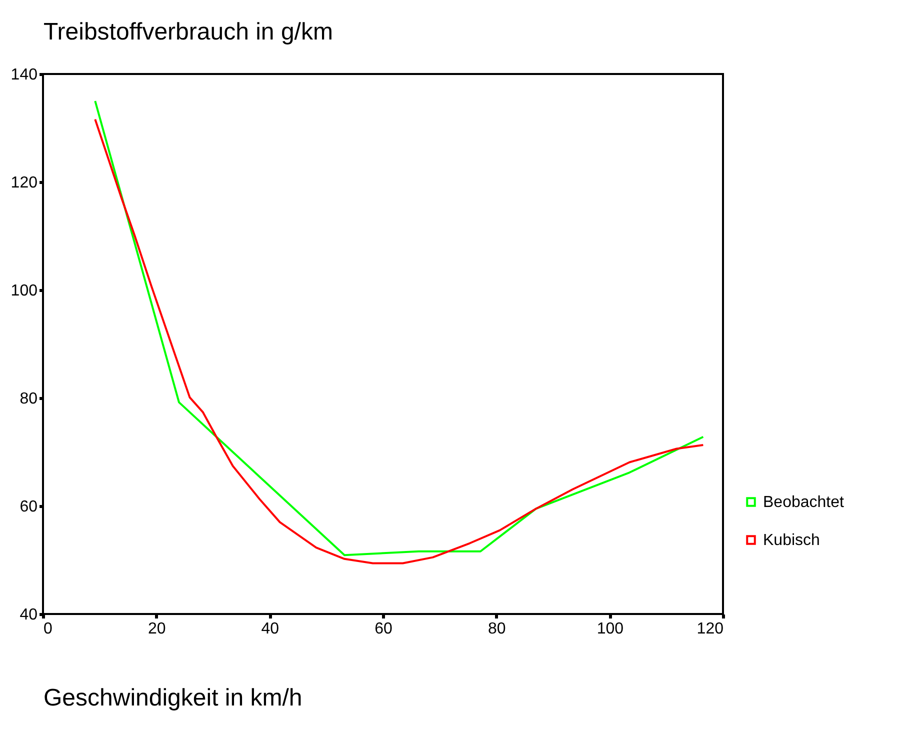  Describe the element at coordinates (383, 629) in the screenshot. I see `x-tick-label: 60` at that location.